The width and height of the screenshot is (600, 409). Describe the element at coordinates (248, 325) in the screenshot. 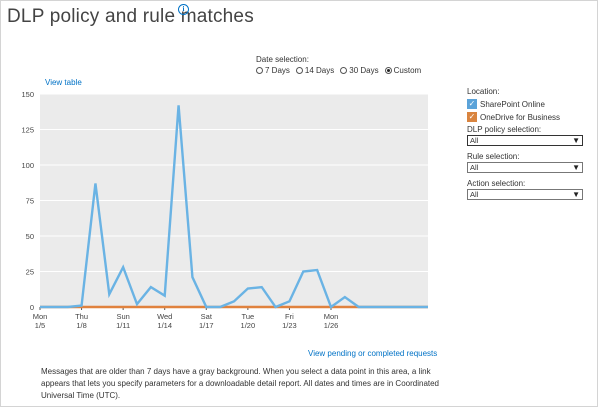

I see `x-tick-date-label: 1/20` at that location.